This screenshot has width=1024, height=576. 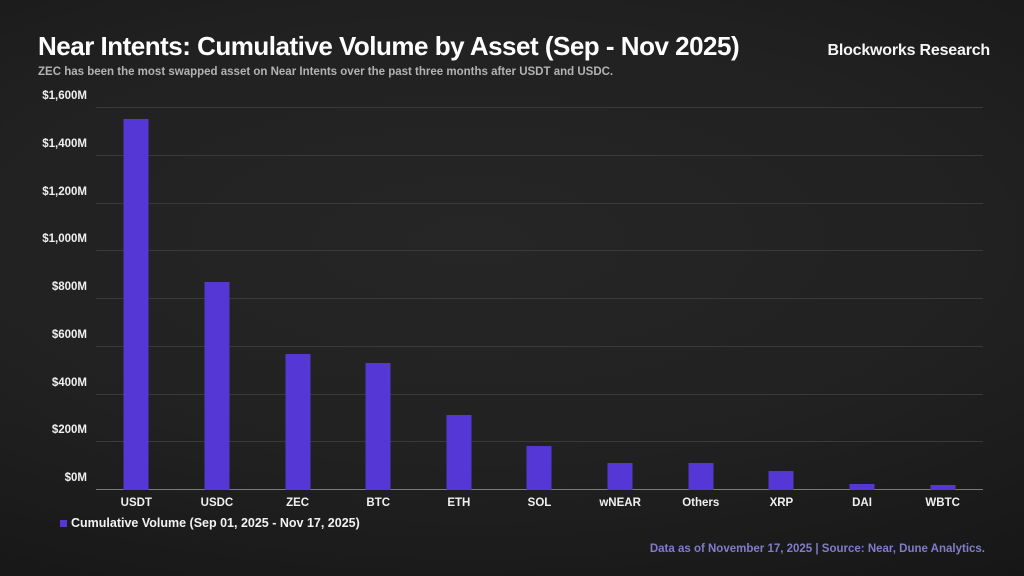 What do you see at coordinates (700, 308) in the screenshot?
I see `bar-column: Others` at bounding box center [700, 308].